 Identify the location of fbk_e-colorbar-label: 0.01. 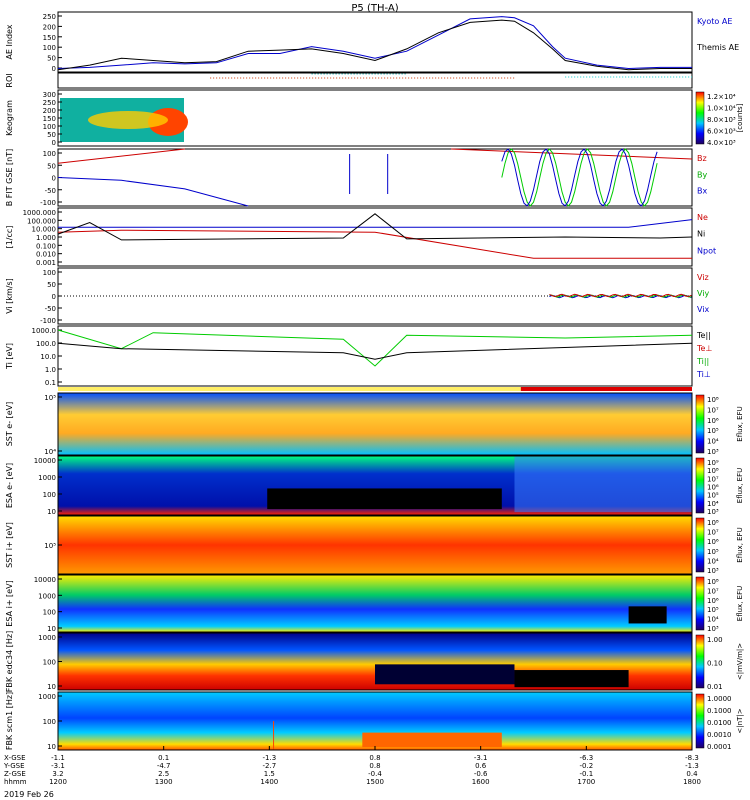
(715, 687).